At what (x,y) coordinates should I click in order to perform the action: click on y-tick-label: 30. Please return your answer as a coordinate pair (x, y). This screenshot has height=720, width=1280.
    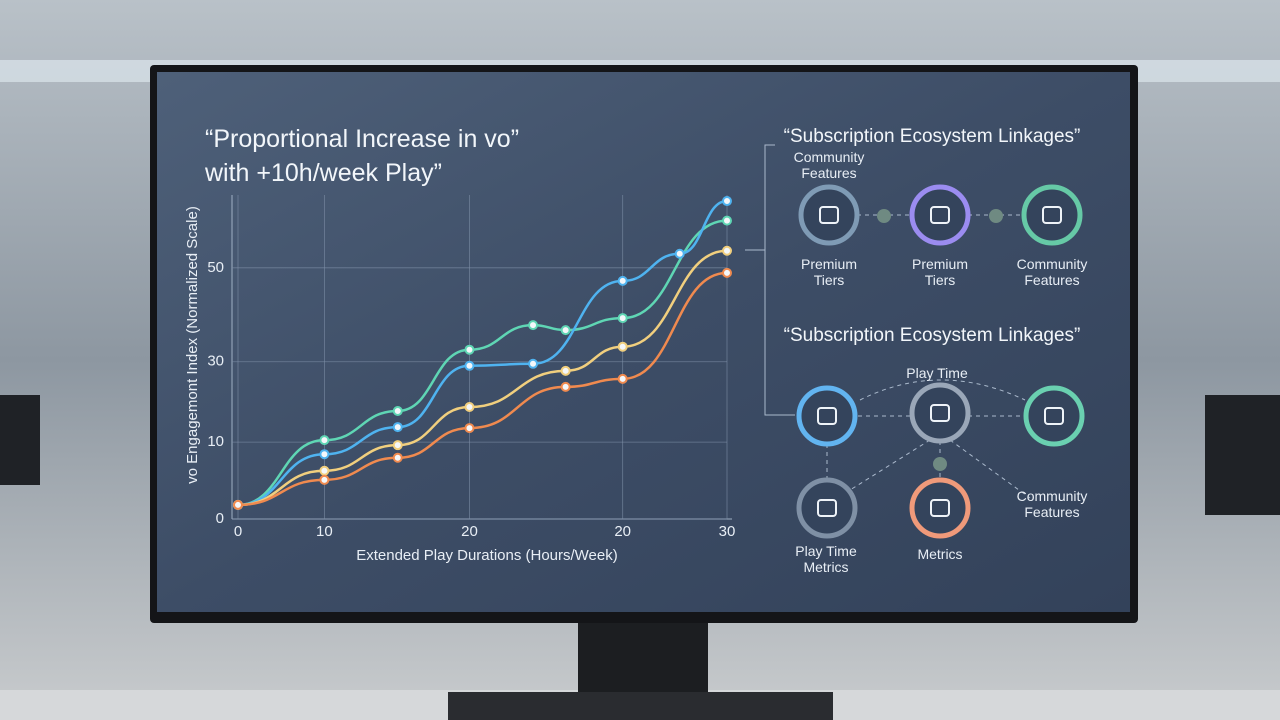
    Looking at the image, I should click on (215, 361).